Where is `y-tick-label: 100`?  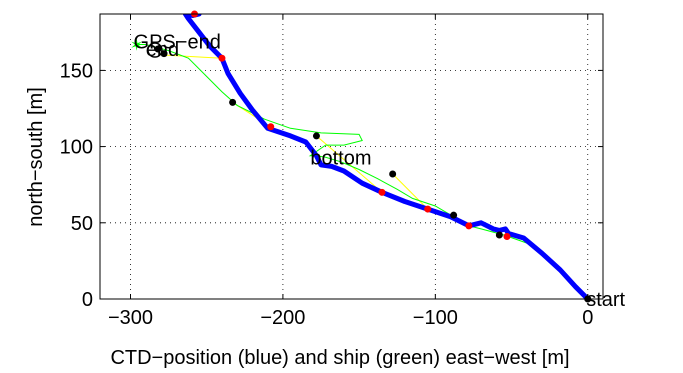
y-tick-label: 100 is located at coordinates (76, 148).